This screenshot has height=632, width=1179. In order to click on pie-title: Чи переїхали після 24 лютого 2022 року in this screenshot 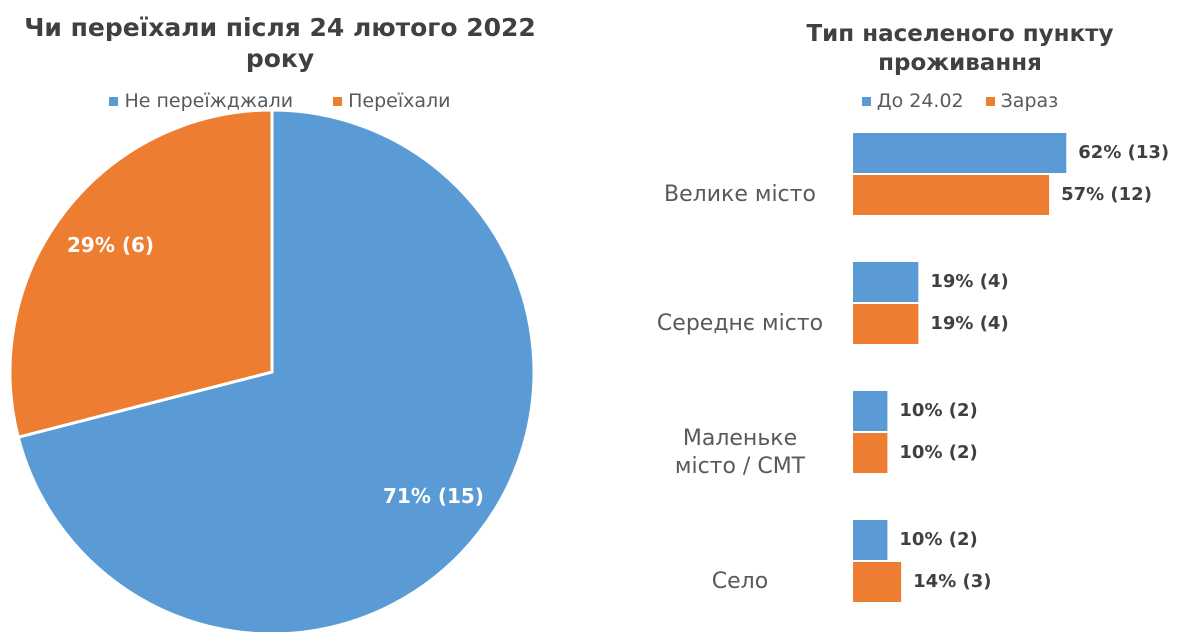, I will do `click(280, 43)`.